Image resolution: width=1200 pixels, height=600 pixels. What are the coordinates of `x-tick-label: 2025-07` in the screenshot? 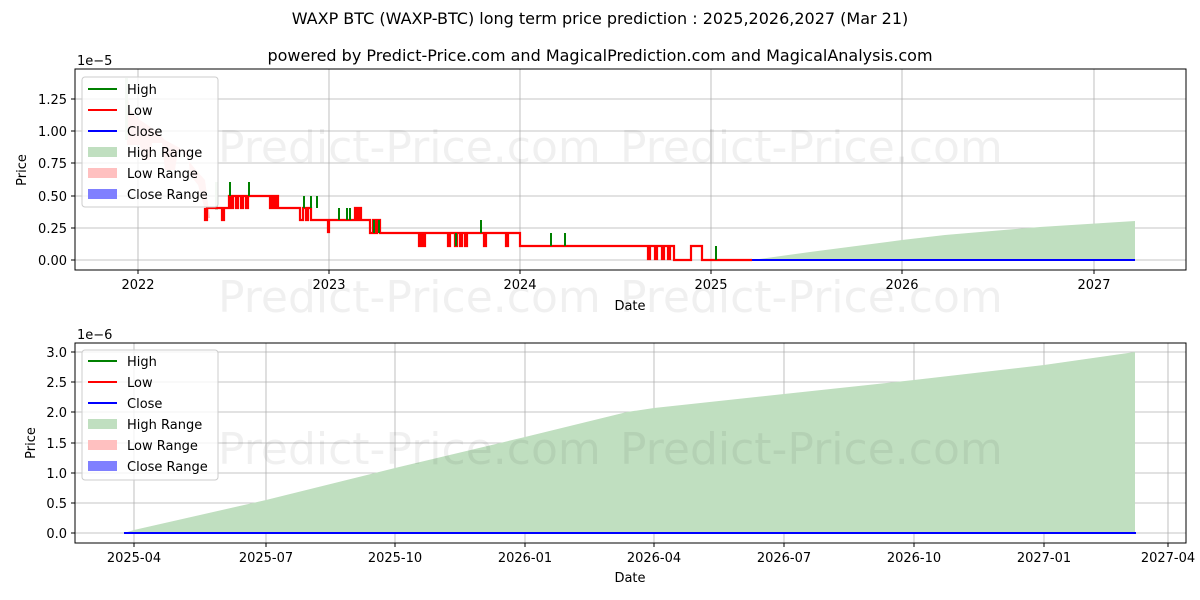 It's located at (266, 558).